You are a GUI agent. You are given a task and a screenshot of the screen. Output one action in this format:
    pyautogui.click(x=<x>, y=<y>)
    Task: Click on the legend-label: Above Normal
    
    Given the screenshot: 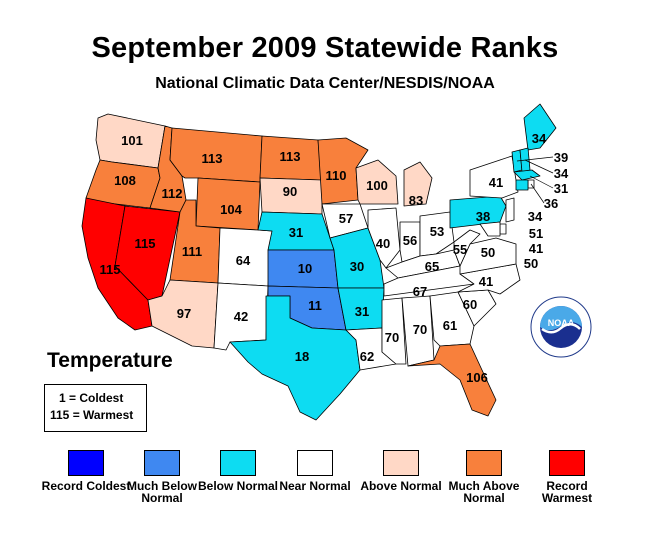 What is the action you would take?
    pyautogui.click(x=401, y=486)
    